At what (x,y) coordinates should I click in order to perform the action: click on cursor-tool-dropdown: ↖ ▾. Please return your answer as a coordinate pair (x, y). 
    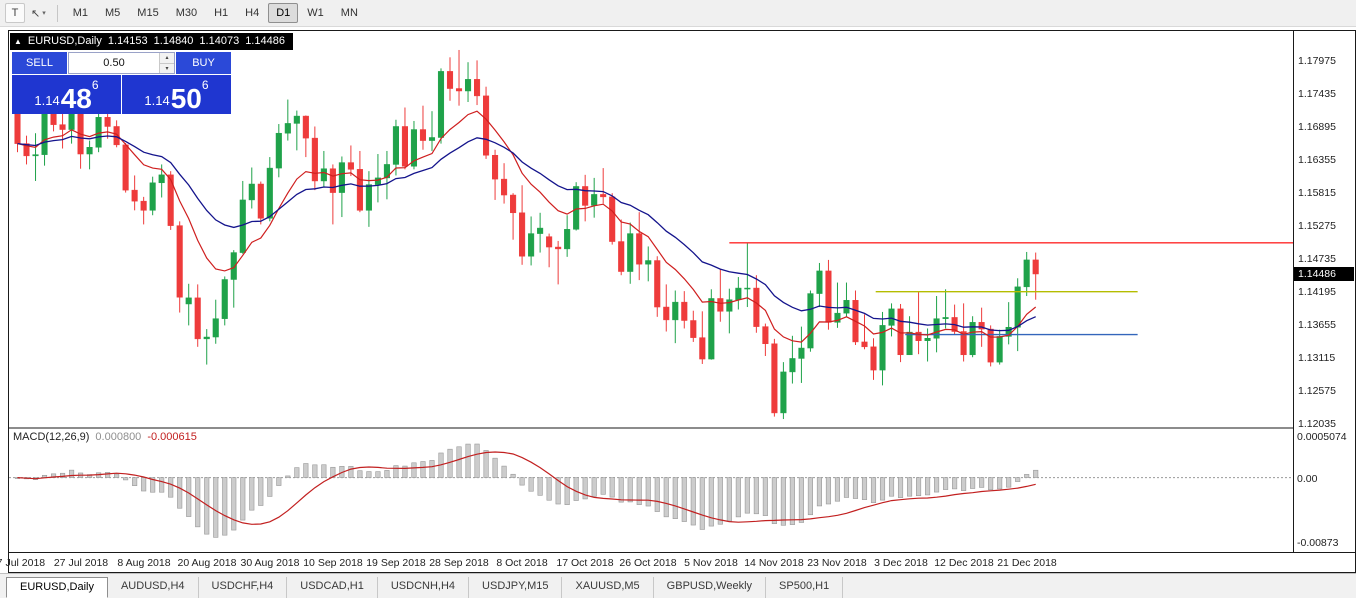
    Looking at the image, I should click on (38, 13).